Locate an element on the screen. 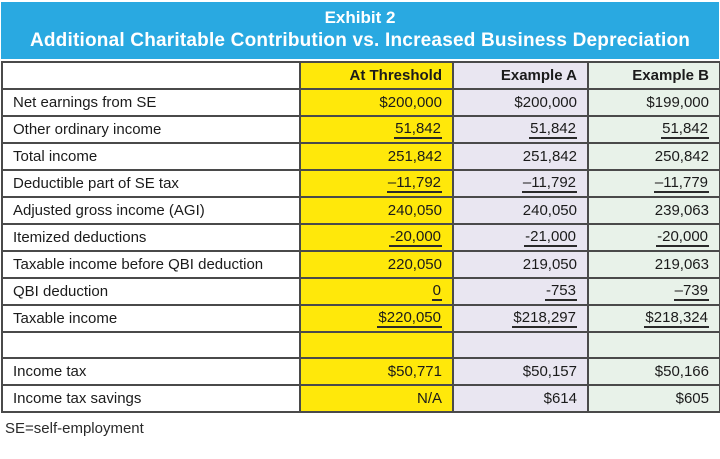 The width and height of the screenshot is (720, 459). row-label is located at coordinates (151, 345).